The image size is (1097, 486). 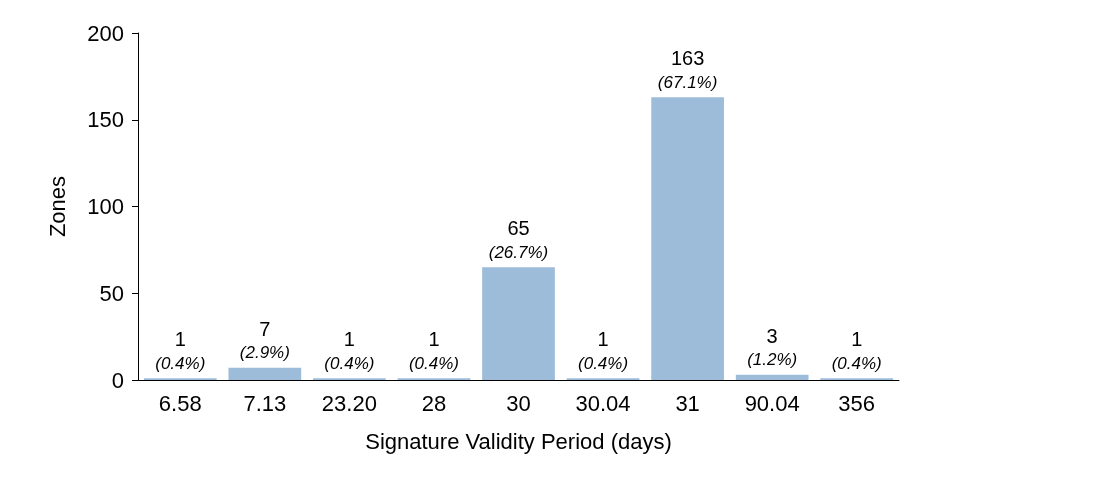 What do you see at coordinates (105, 120) in the screenshot?
I see `y-tick-label: 150` at bounding box center [105, 120].